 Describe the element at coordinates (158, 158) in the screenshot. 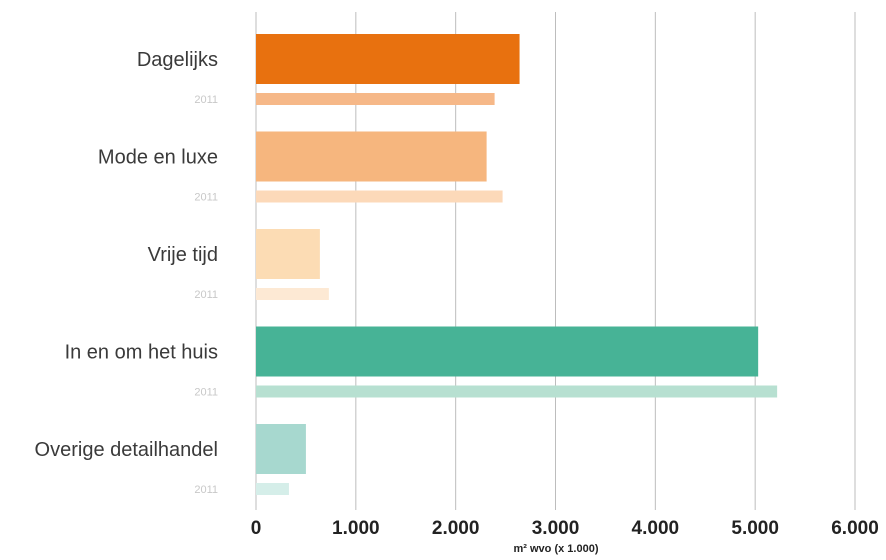

I see `category-label: Mode en luxe` at that location.